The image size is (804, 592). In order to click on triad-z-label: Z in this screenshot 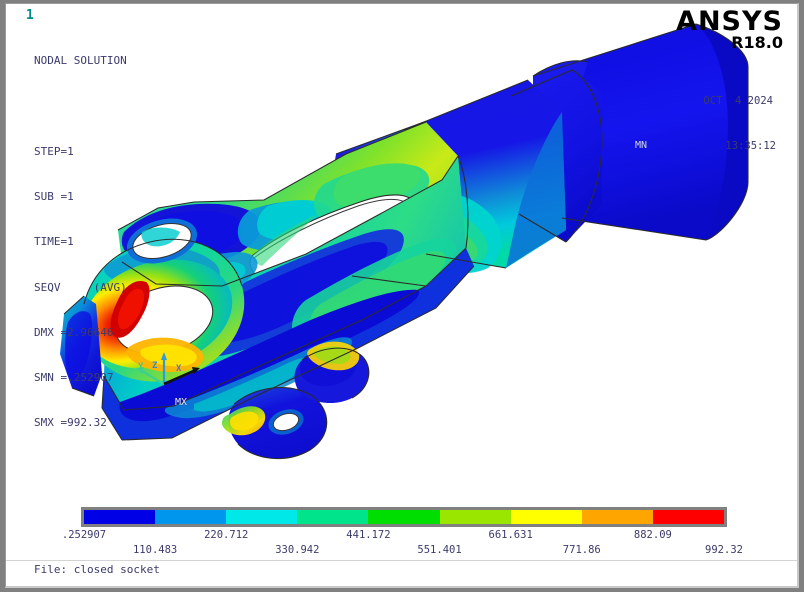, I will do `click(155, 366)`.